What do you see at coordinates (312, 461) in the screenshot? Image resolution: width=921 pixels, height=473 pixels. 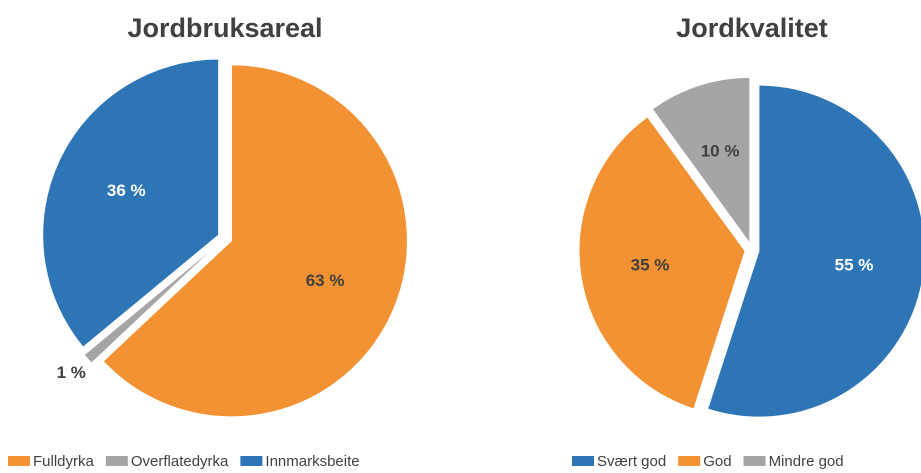 I see `legend-label: Innmarksbeite` at bounding box center [312, 461].